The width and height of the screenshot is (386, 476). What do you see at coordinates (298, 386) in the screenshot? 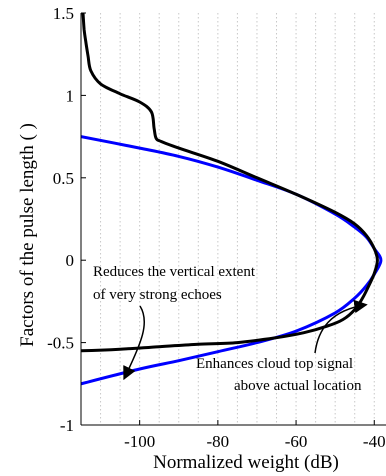
I see `annotation-enhances-line-2: above actual location` at bounding box center [298, 386].